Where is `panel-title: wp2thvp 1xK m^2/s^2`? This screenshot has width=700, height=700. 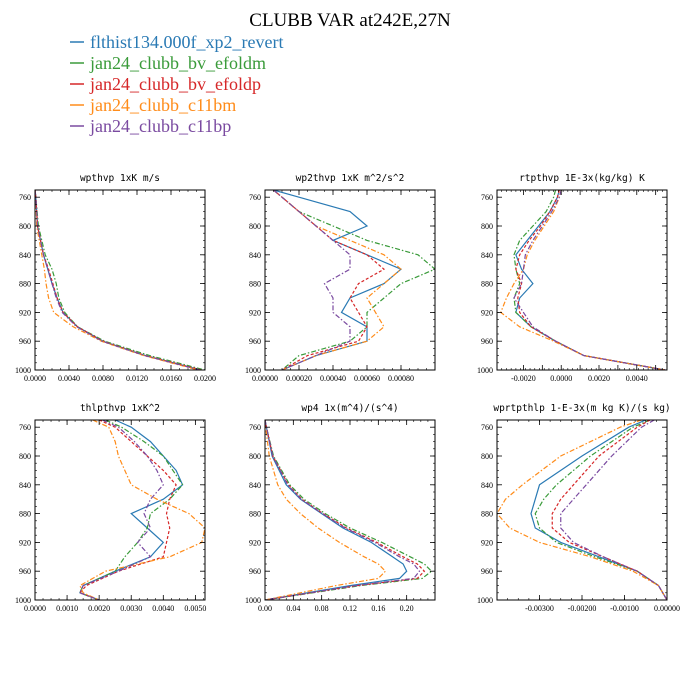
panel-title: wp2thvp 1xK m^2/s^2 is located at coordinates (350, 178).